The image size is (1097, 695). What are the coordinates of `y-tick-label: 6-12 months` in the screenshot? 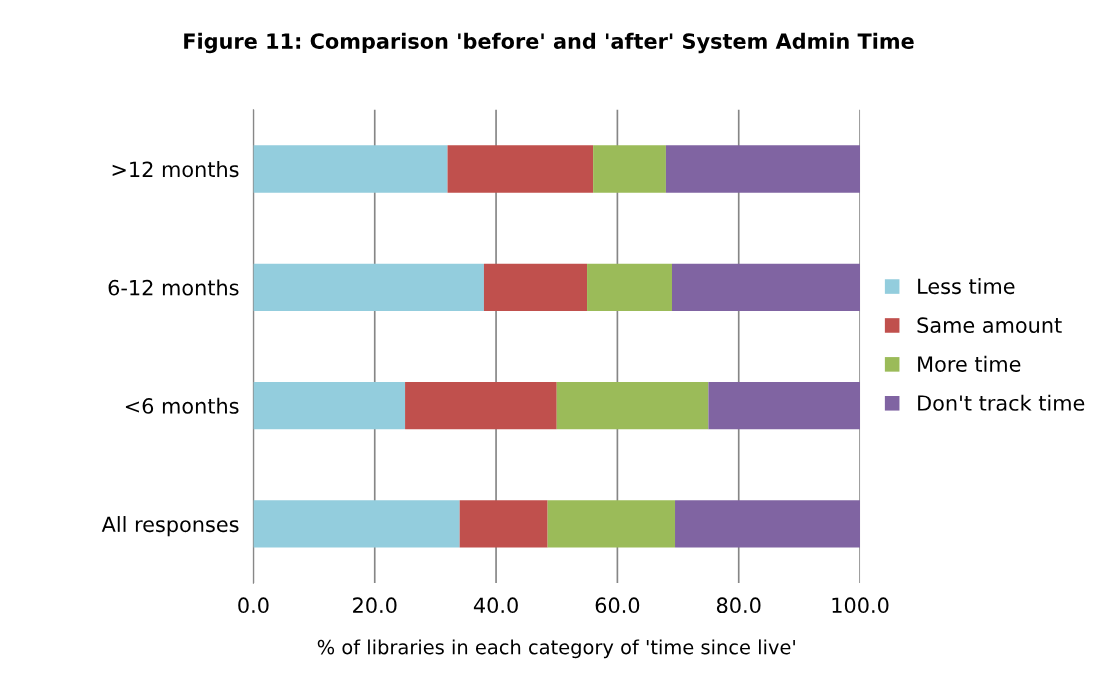 It's located at (173, 287).